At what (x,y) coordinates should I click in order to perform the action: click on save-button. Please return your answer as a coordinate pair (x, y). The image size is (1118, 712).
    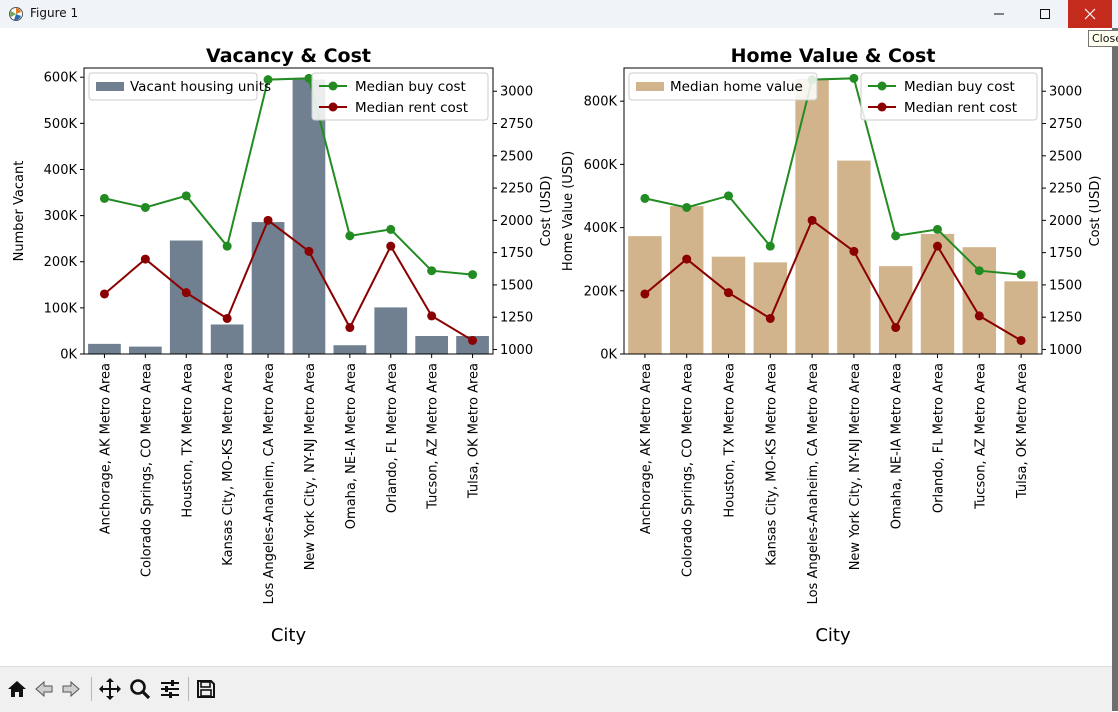
    Looking at the image, I should click on (206, 689).